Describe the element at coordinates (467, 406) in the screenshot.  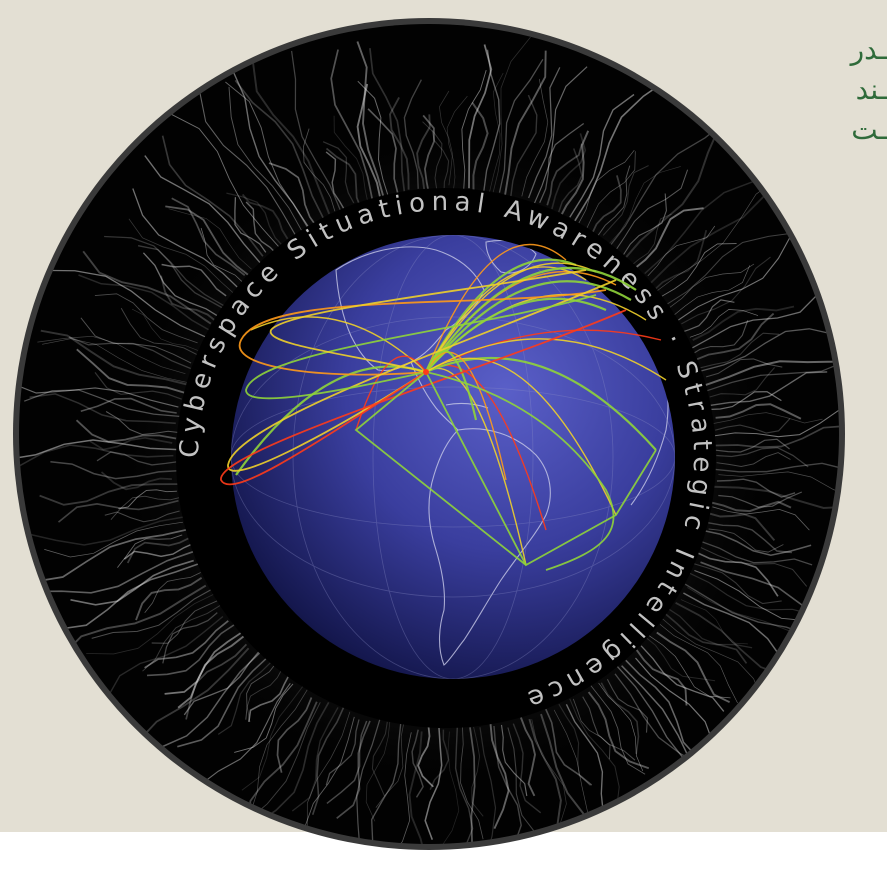
I see `caribbean-outline` at that location.